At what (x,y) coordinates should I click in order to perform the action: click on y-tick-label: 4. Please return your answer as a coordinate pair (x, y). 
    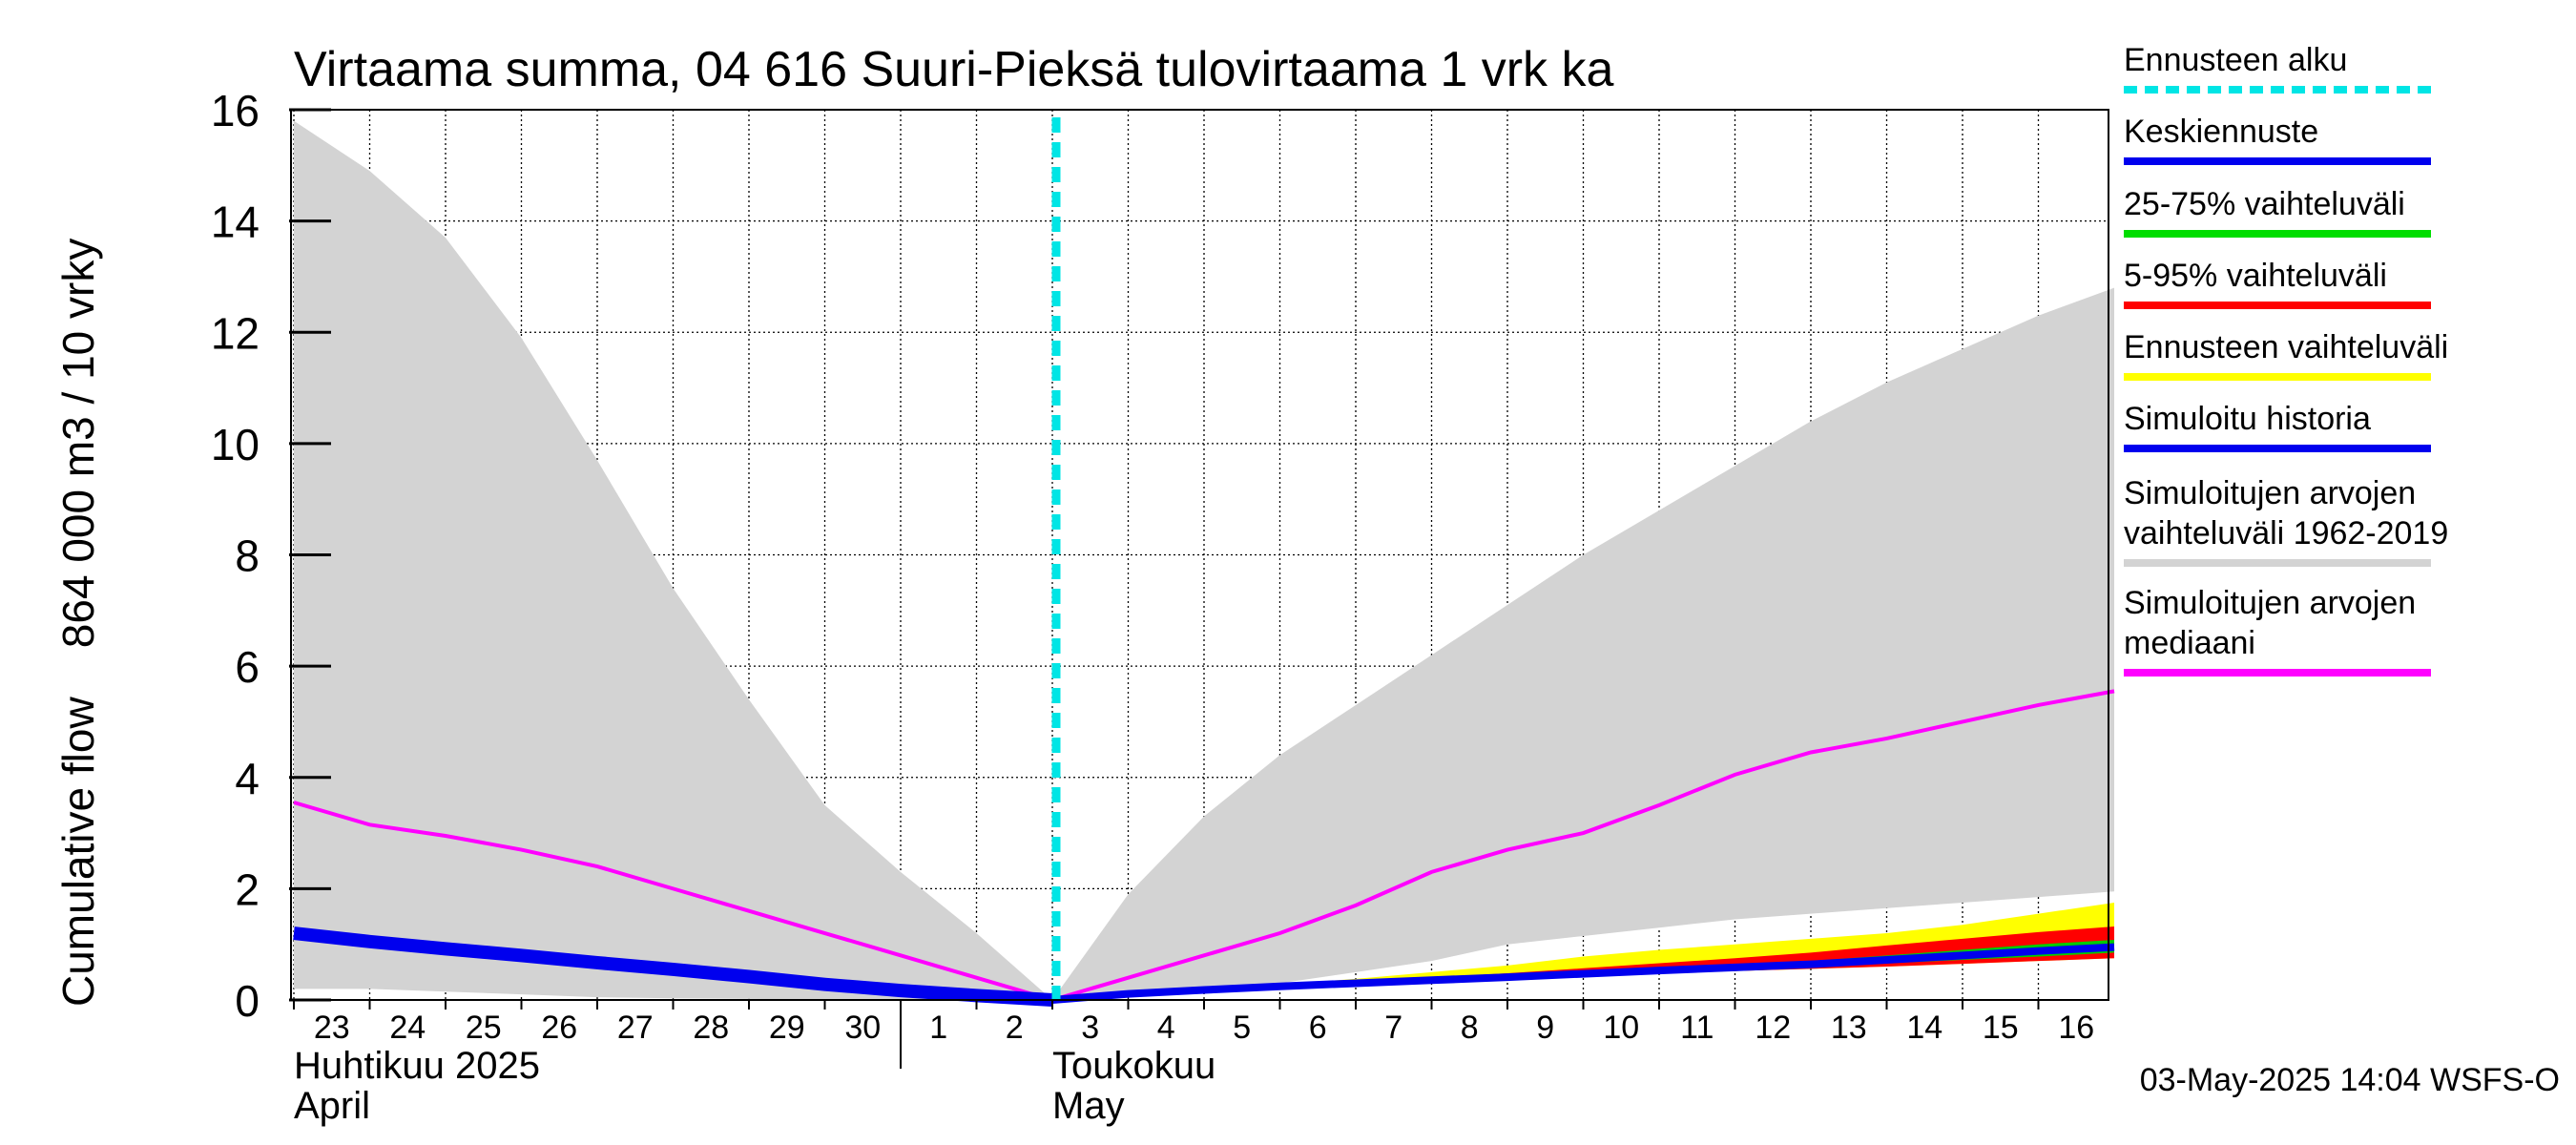
    Looking at the image, I should click on (247, 778).